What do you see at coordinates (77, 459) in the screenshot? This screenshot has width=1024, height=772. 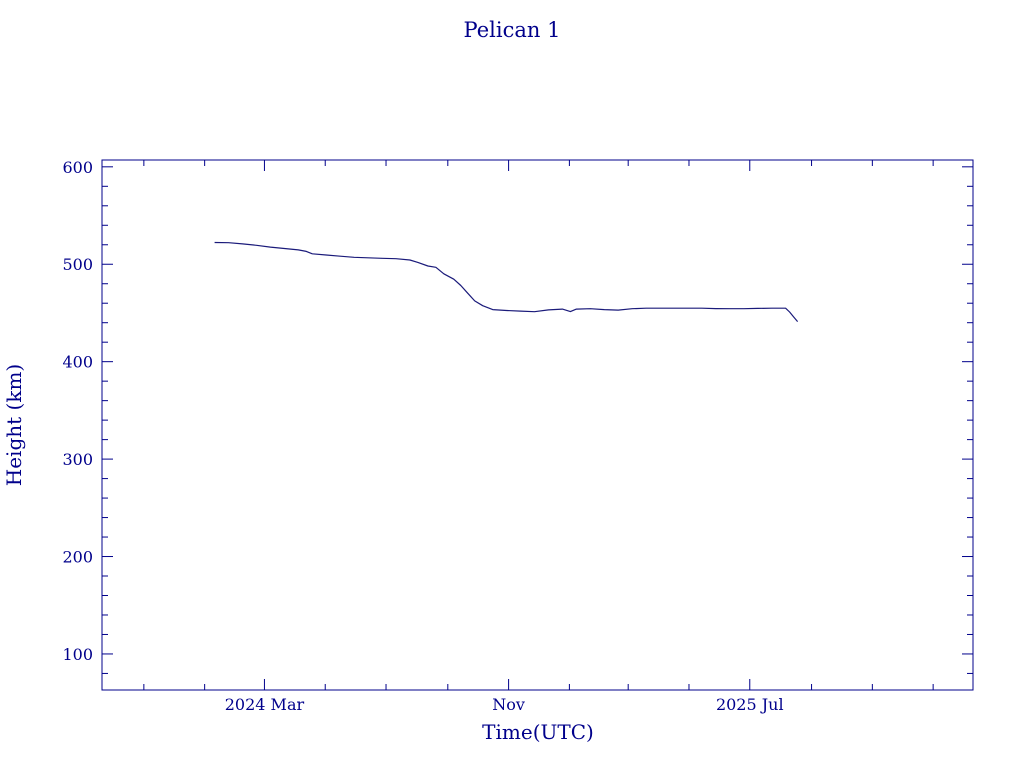 I see `y-tick-label: 300` at bounding box center [77, 459].